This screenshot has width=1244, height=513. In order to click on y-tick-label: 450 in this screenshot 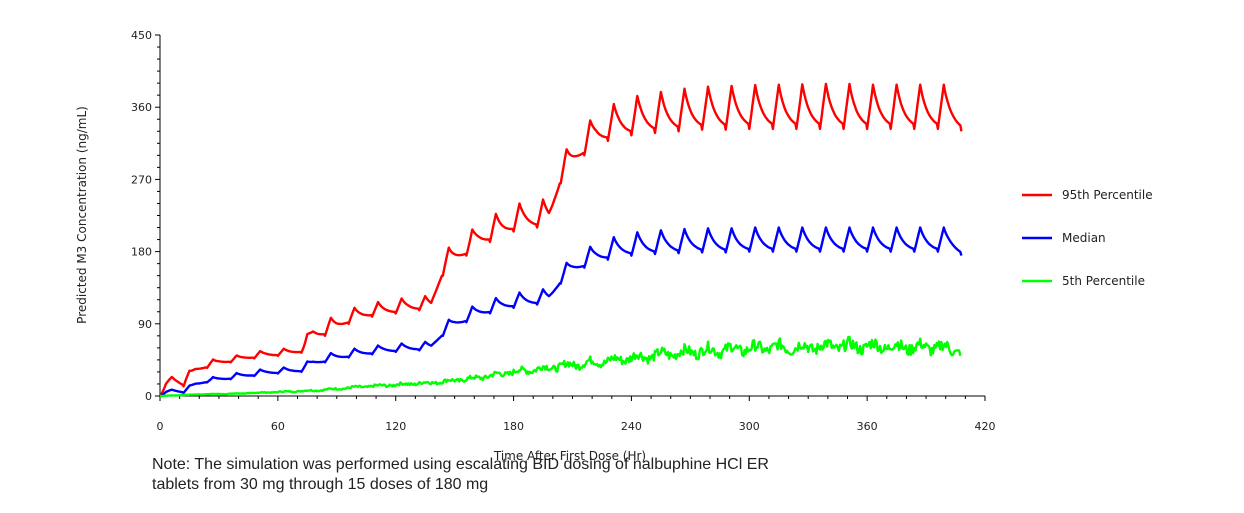, I will do `click(141, 35)`.